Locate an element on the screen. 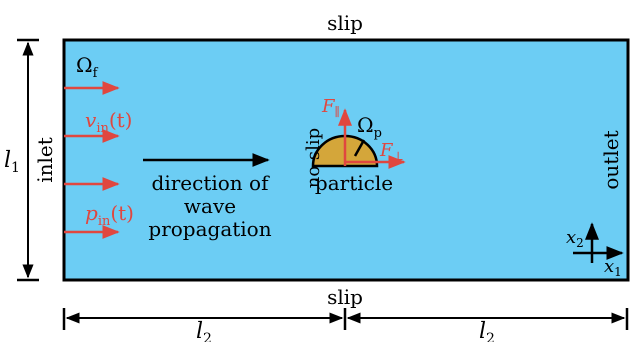 The height and width of the screenshot is (342, 630). height-dimension is located at coordinates (28, 160).